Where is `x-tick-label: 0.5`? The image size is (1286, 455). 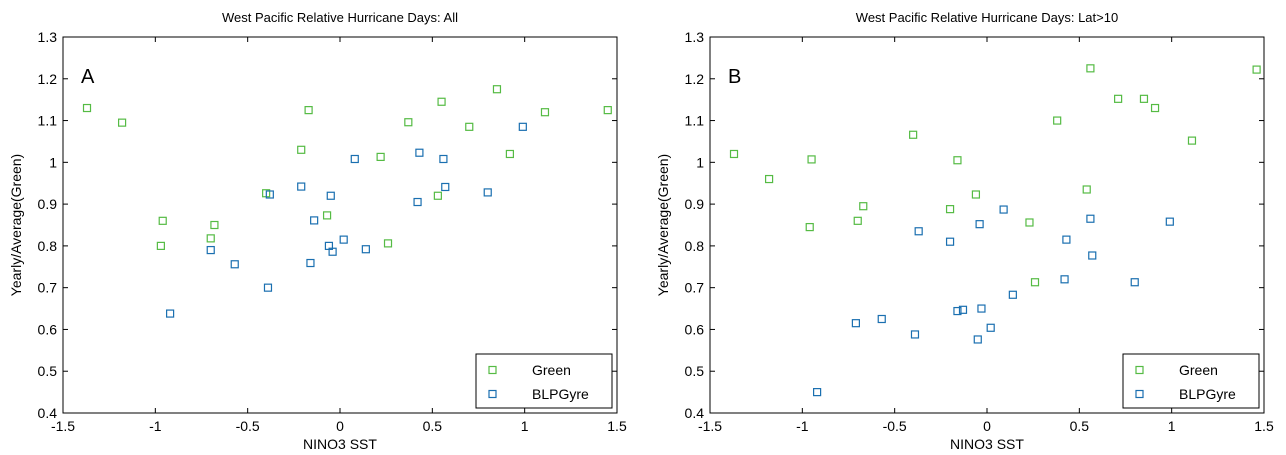 x-tick-label: 0.5 is located at coordinates (1080, 426).